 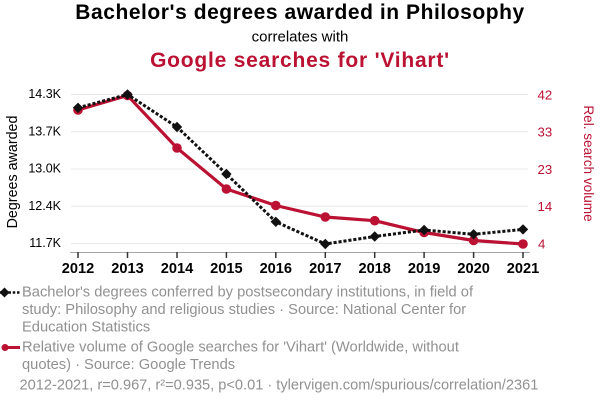 What do you see at coordinates (86, 328) in the screenshot?
I see `svg-text: Education Statistics` at bounding box center [86, 328].